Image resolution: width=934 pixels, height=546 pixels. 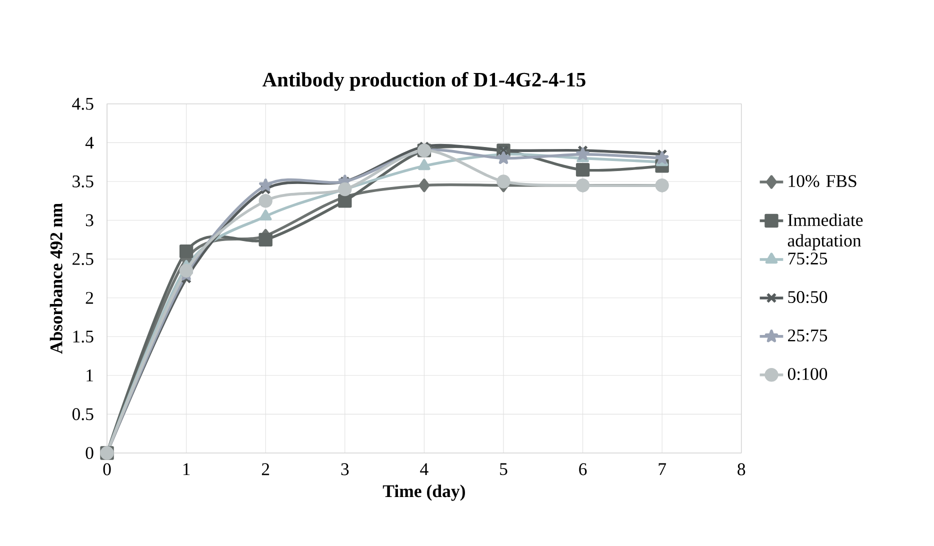 I want to click on x-tick-label: 5, so click(x=504, y=469).